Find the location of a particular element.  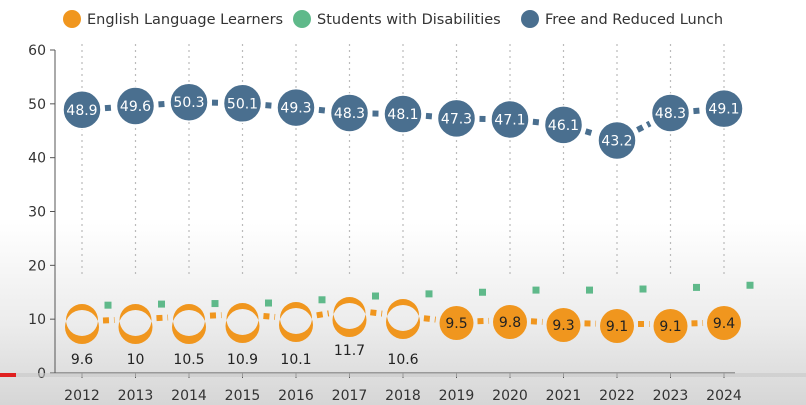

ell-data-label: 9.4 is located at coordinates (724, 324).